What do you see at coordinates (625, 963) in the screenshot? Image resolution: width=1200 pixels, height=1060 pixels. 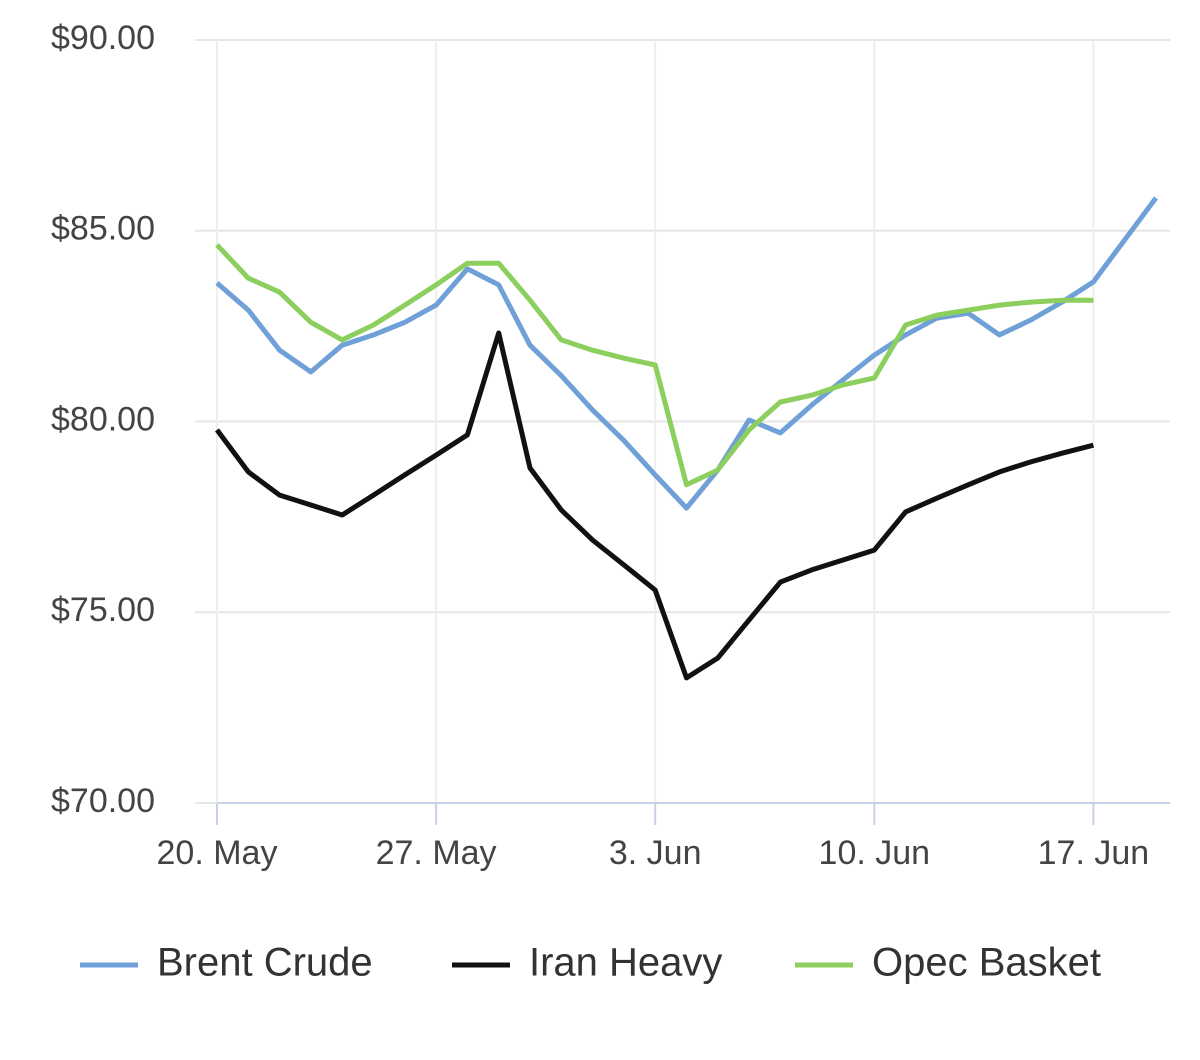 I see `legend-label: Iran Heavy` at bounding box center [625, 963].